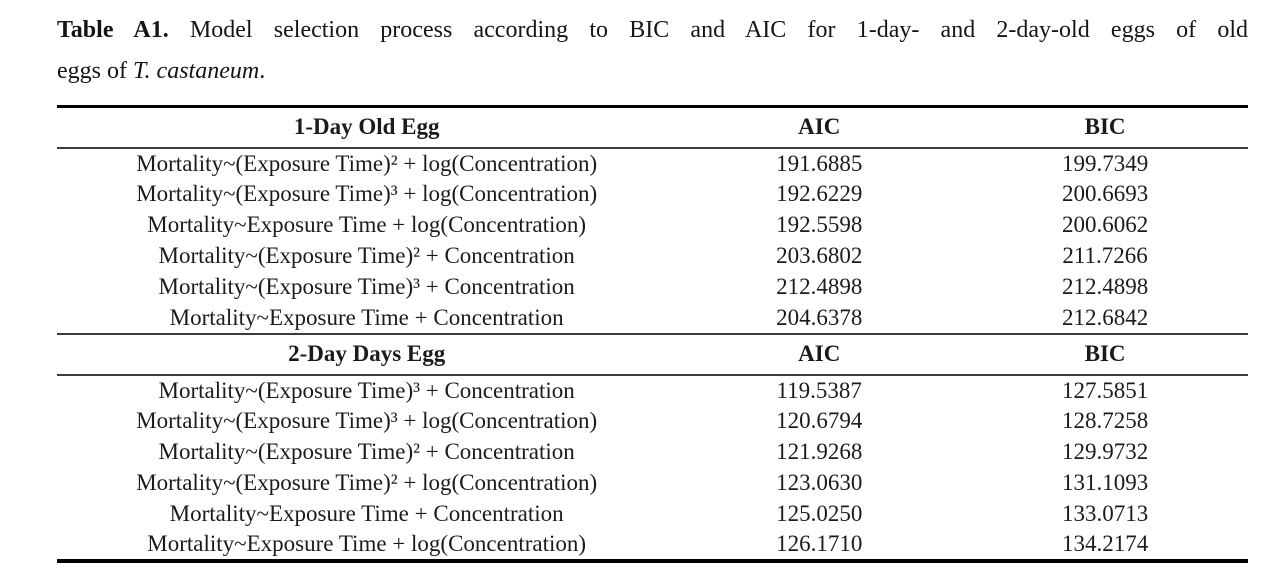  I want to click on aic-cell: 120.6794, so click(819, 420).